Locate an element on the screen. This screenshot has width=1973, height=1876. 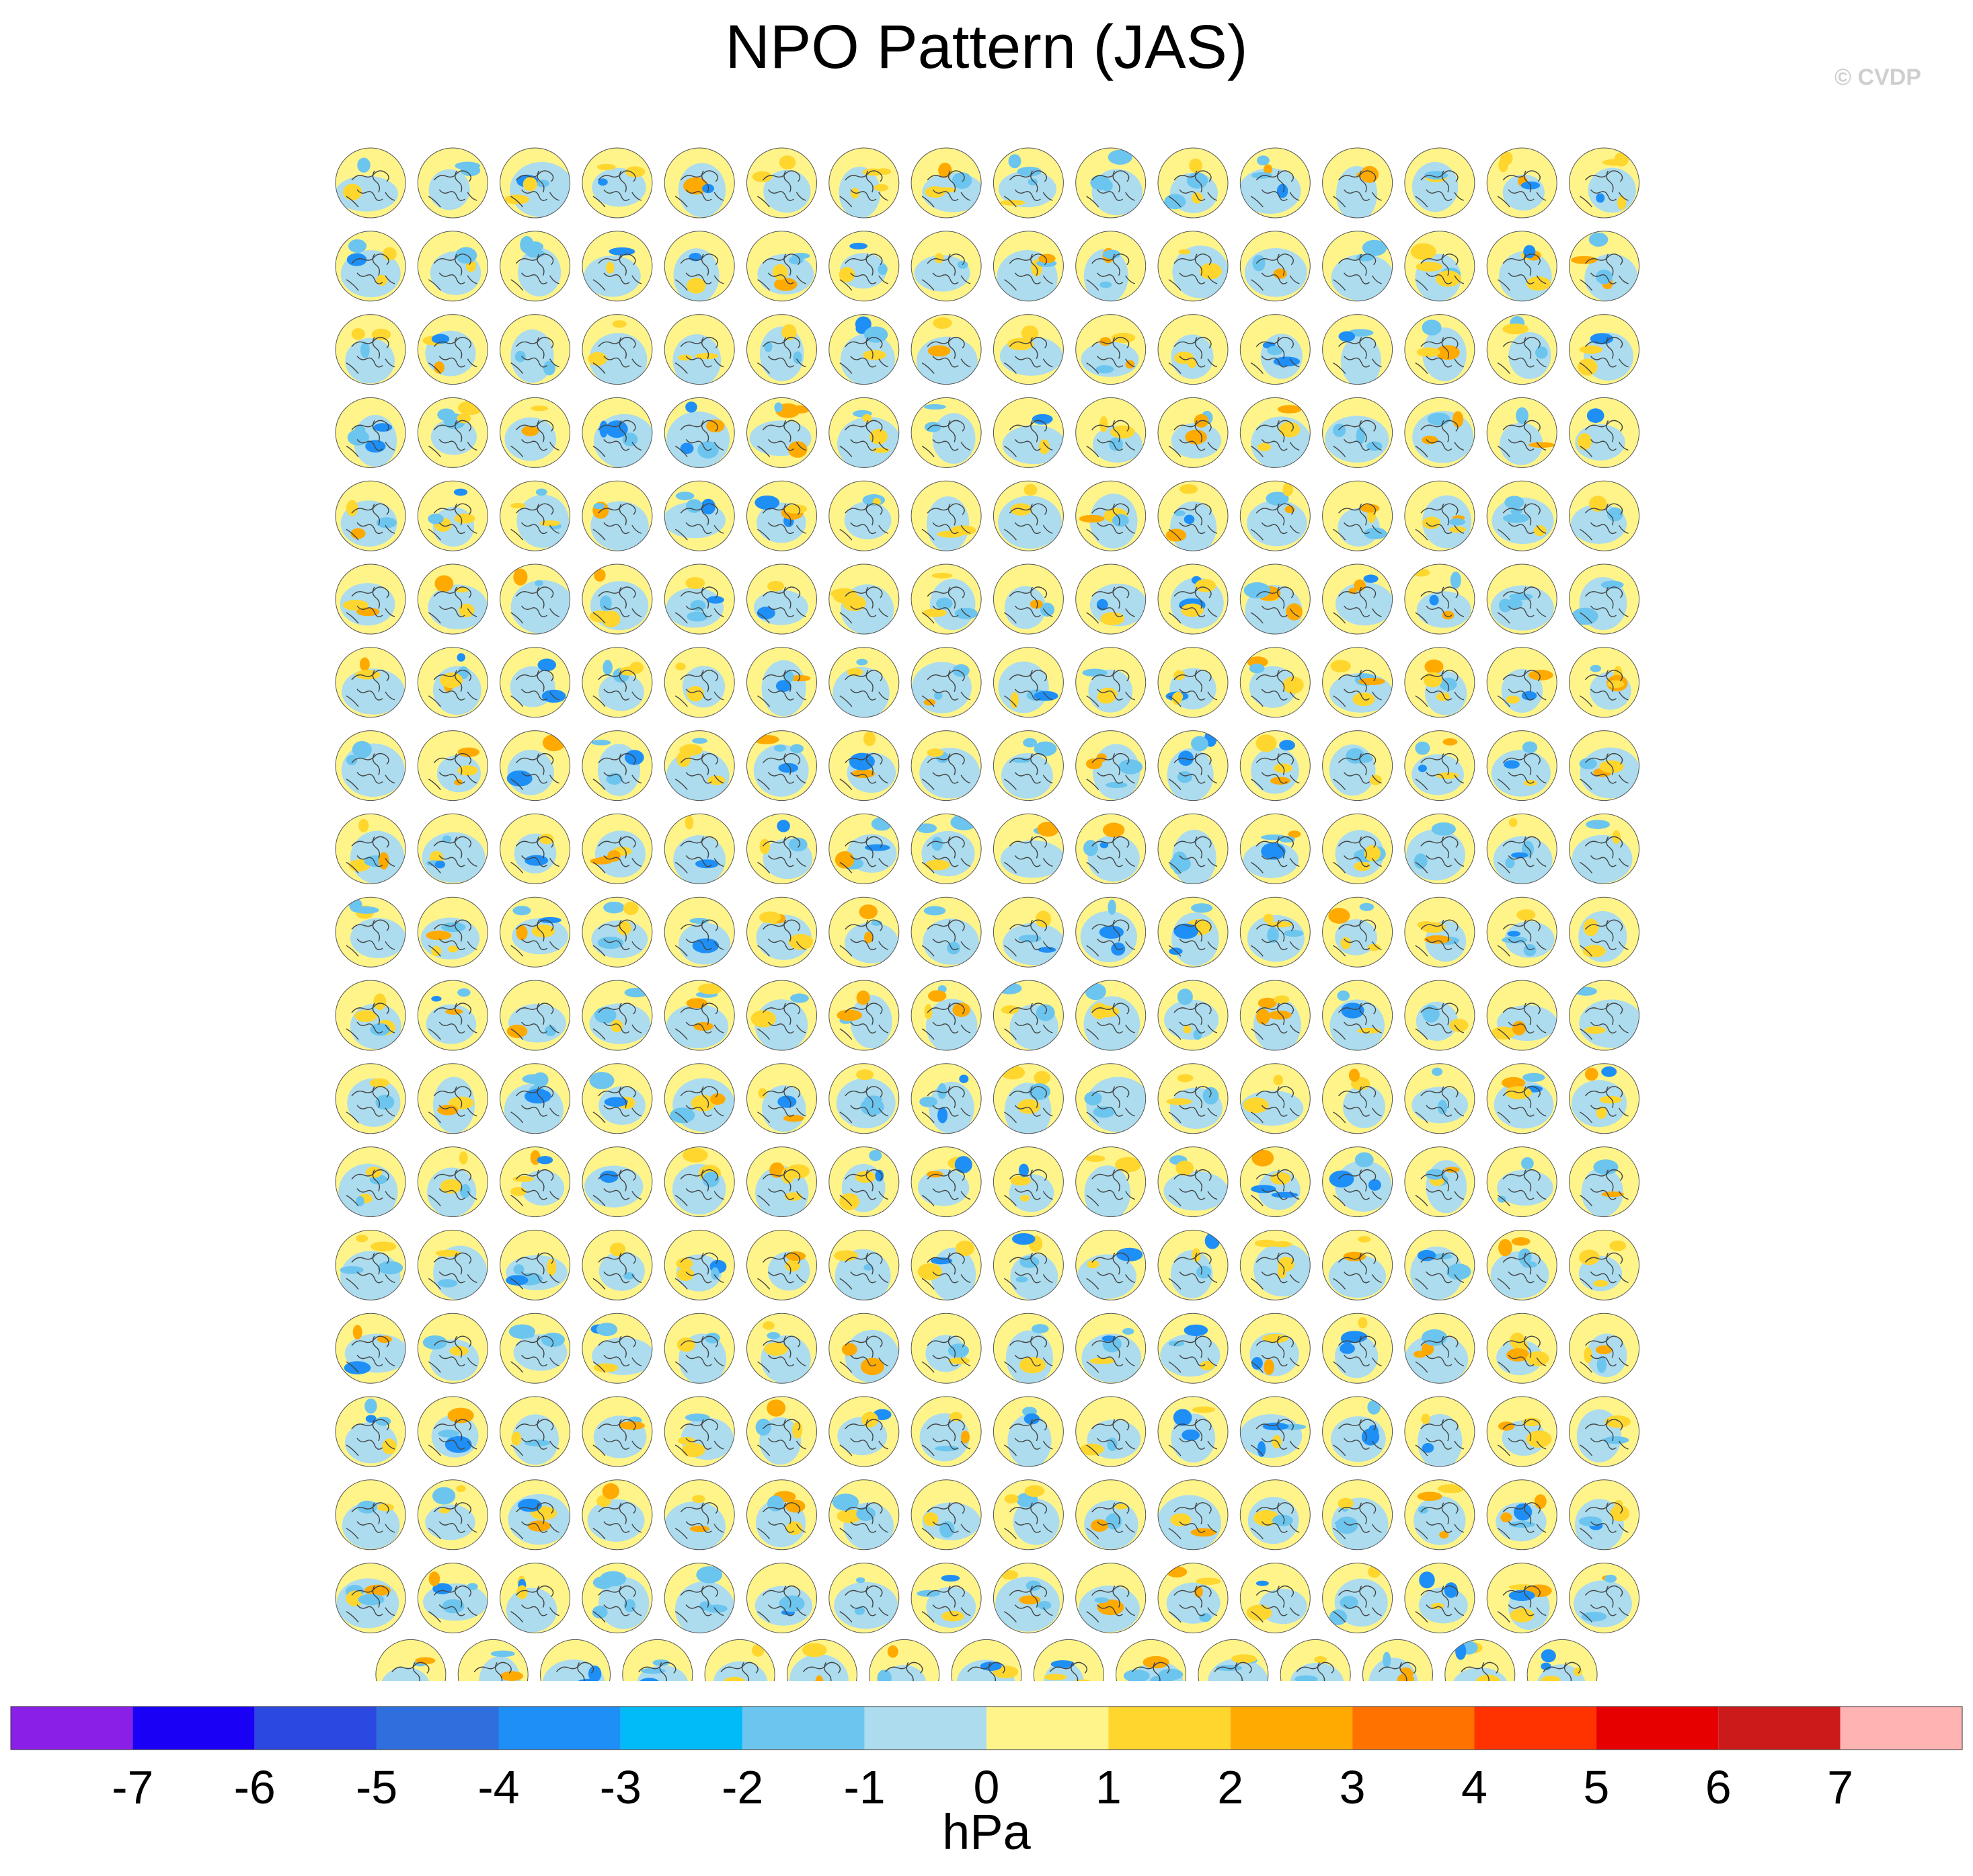
colorbar-tick-label: -4 is located at coordinates (498, 1787).